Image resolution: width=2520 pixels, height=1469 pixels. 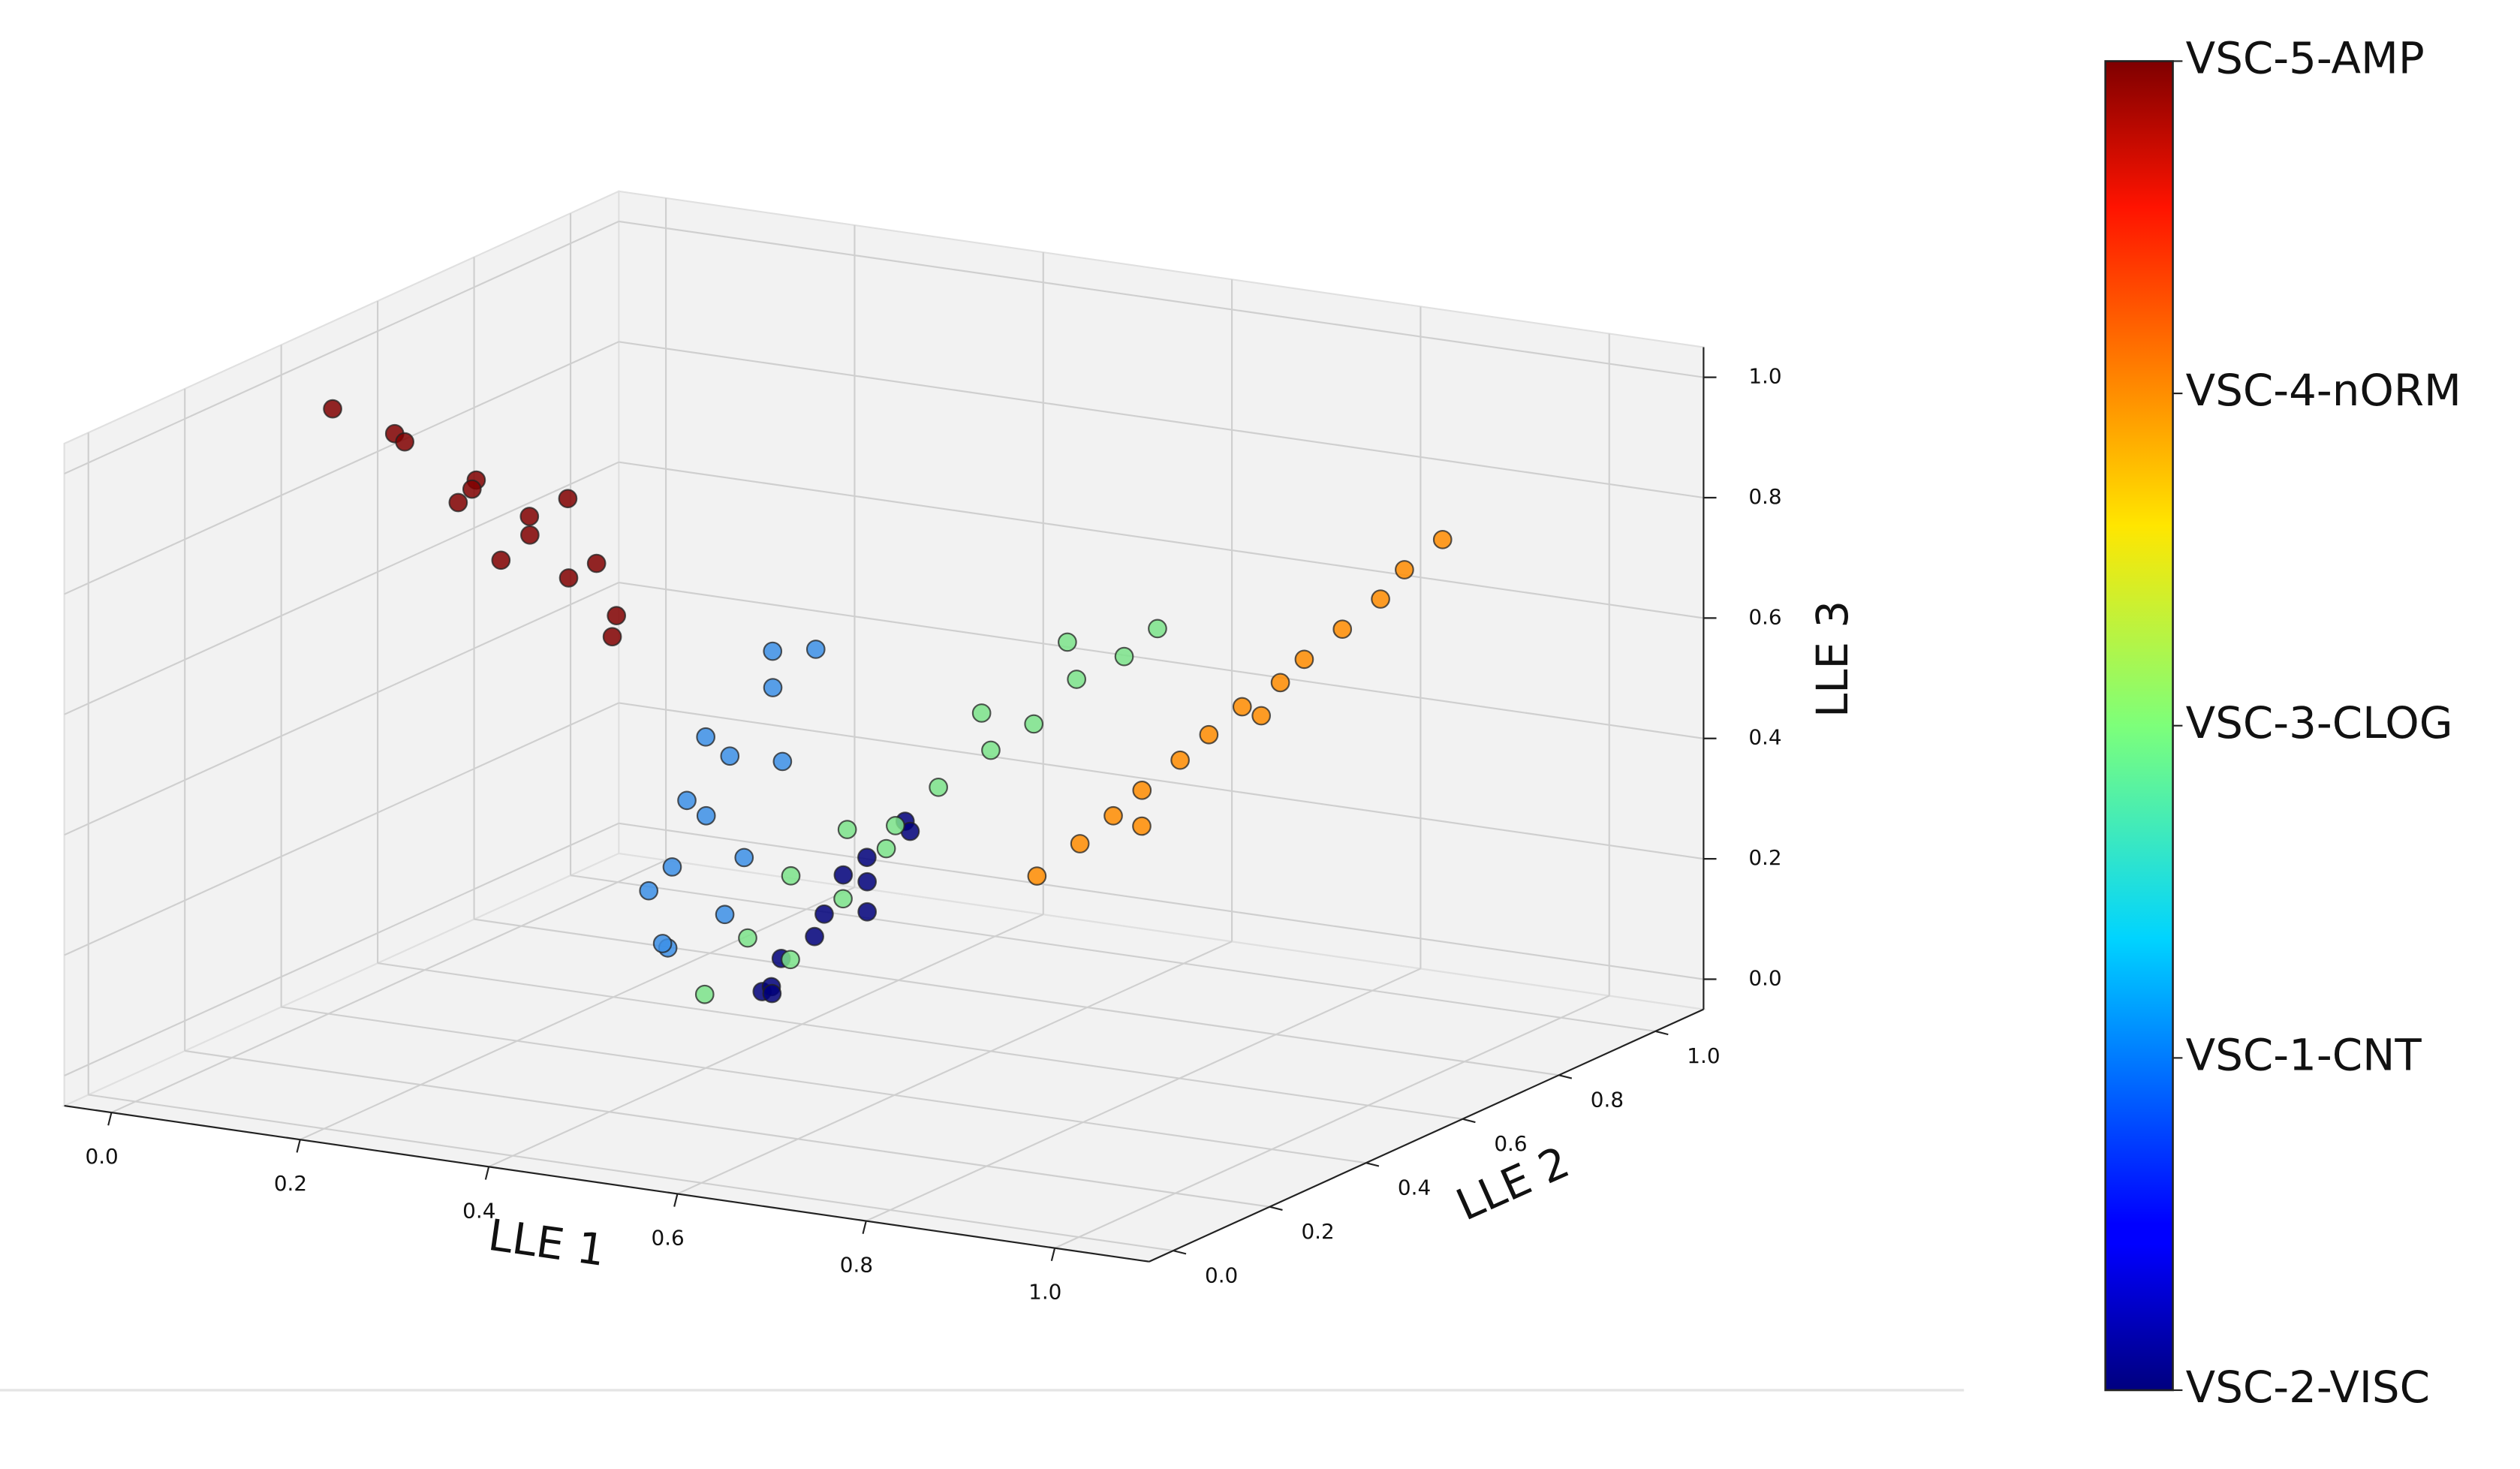 I want to click on x-tick-label: 0.2, so click(x=290, y=1183).